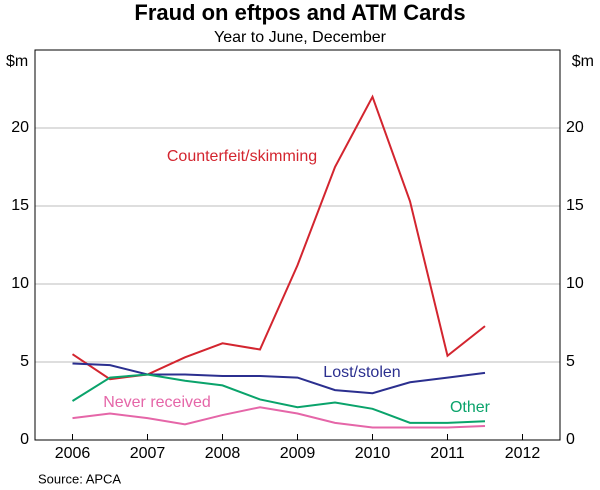  I want to click on source: Source: APCA, so click(79, 478).